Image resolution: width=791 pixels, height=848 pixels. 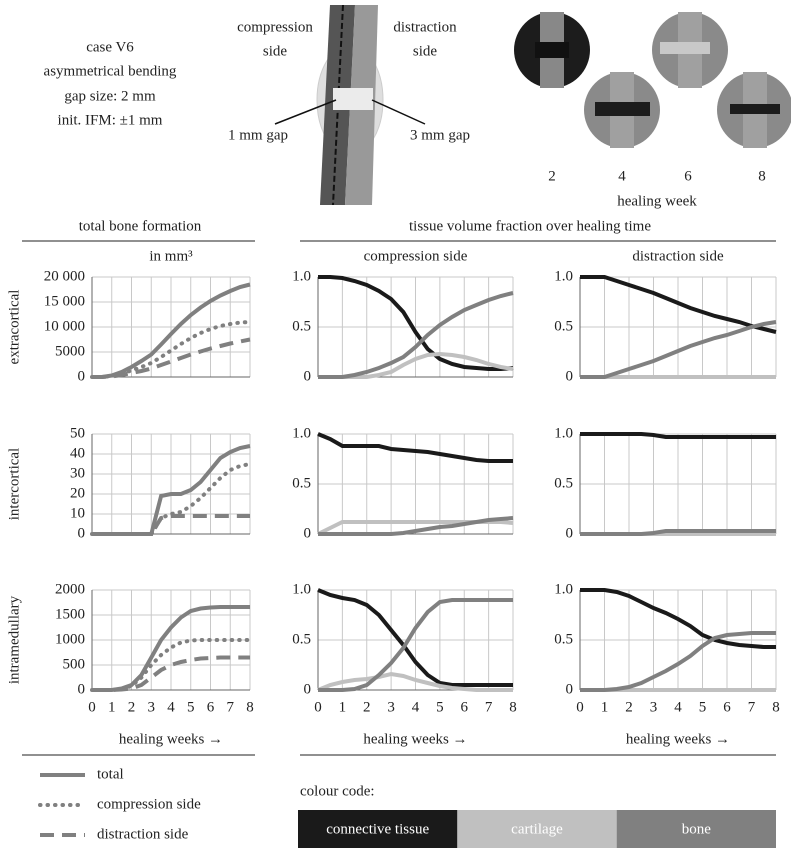 What do you see at coordinates (350, 105) in the screenshot?
I see `bone-diagram` at bounding box center [350, 105].